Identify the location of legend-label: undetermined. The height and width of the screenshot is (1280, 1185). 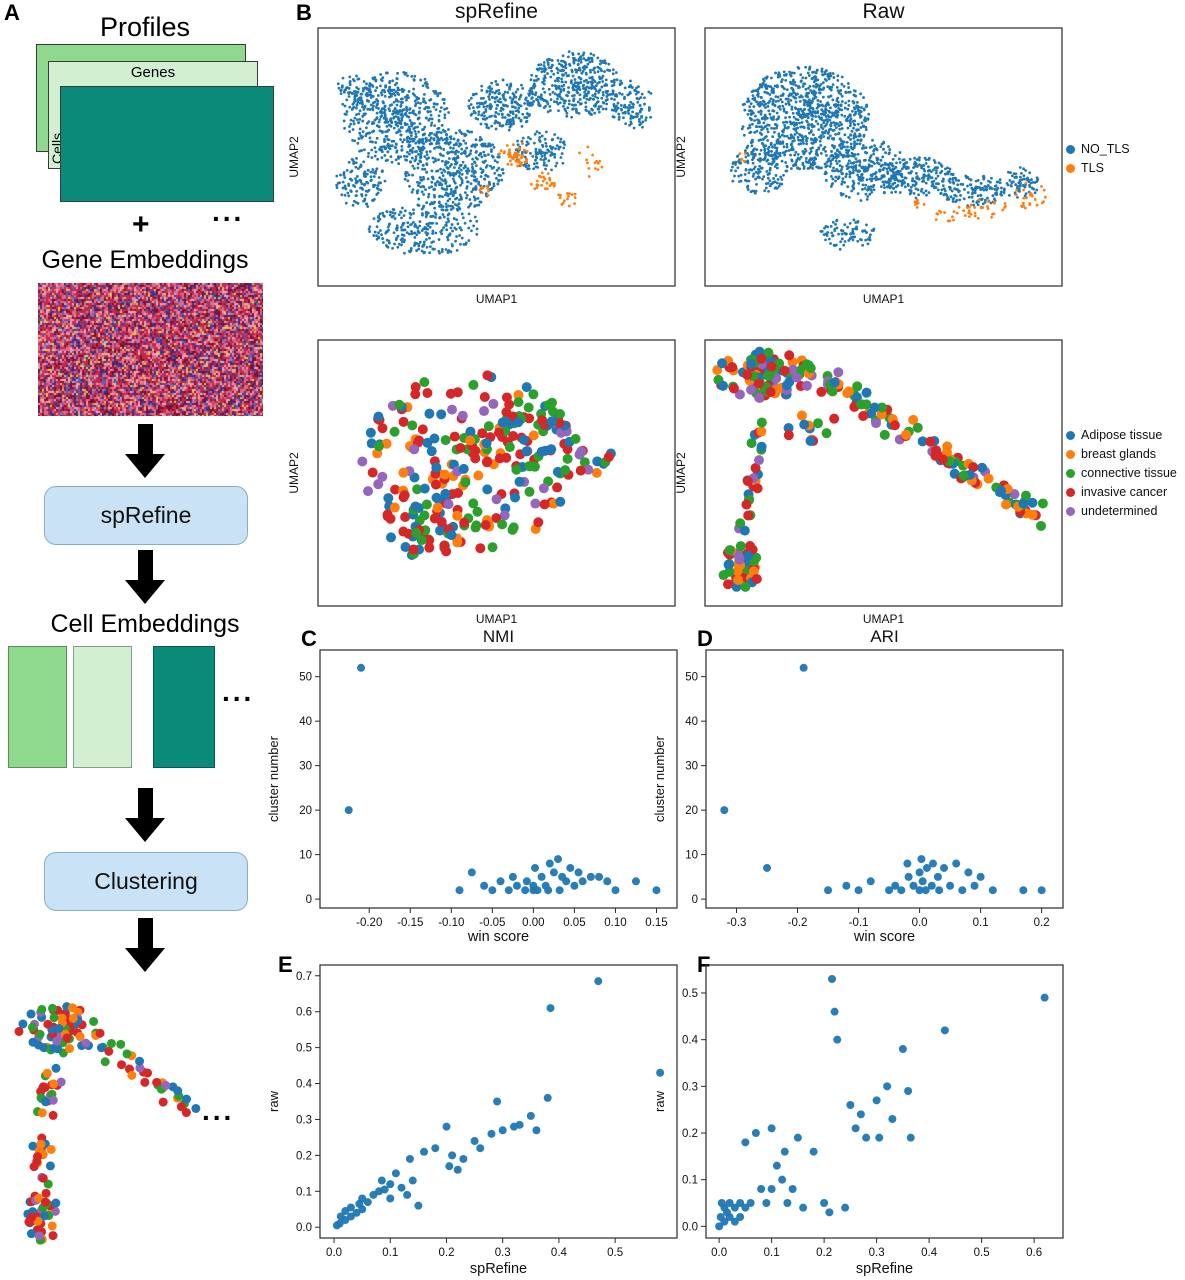
(1119, 511).